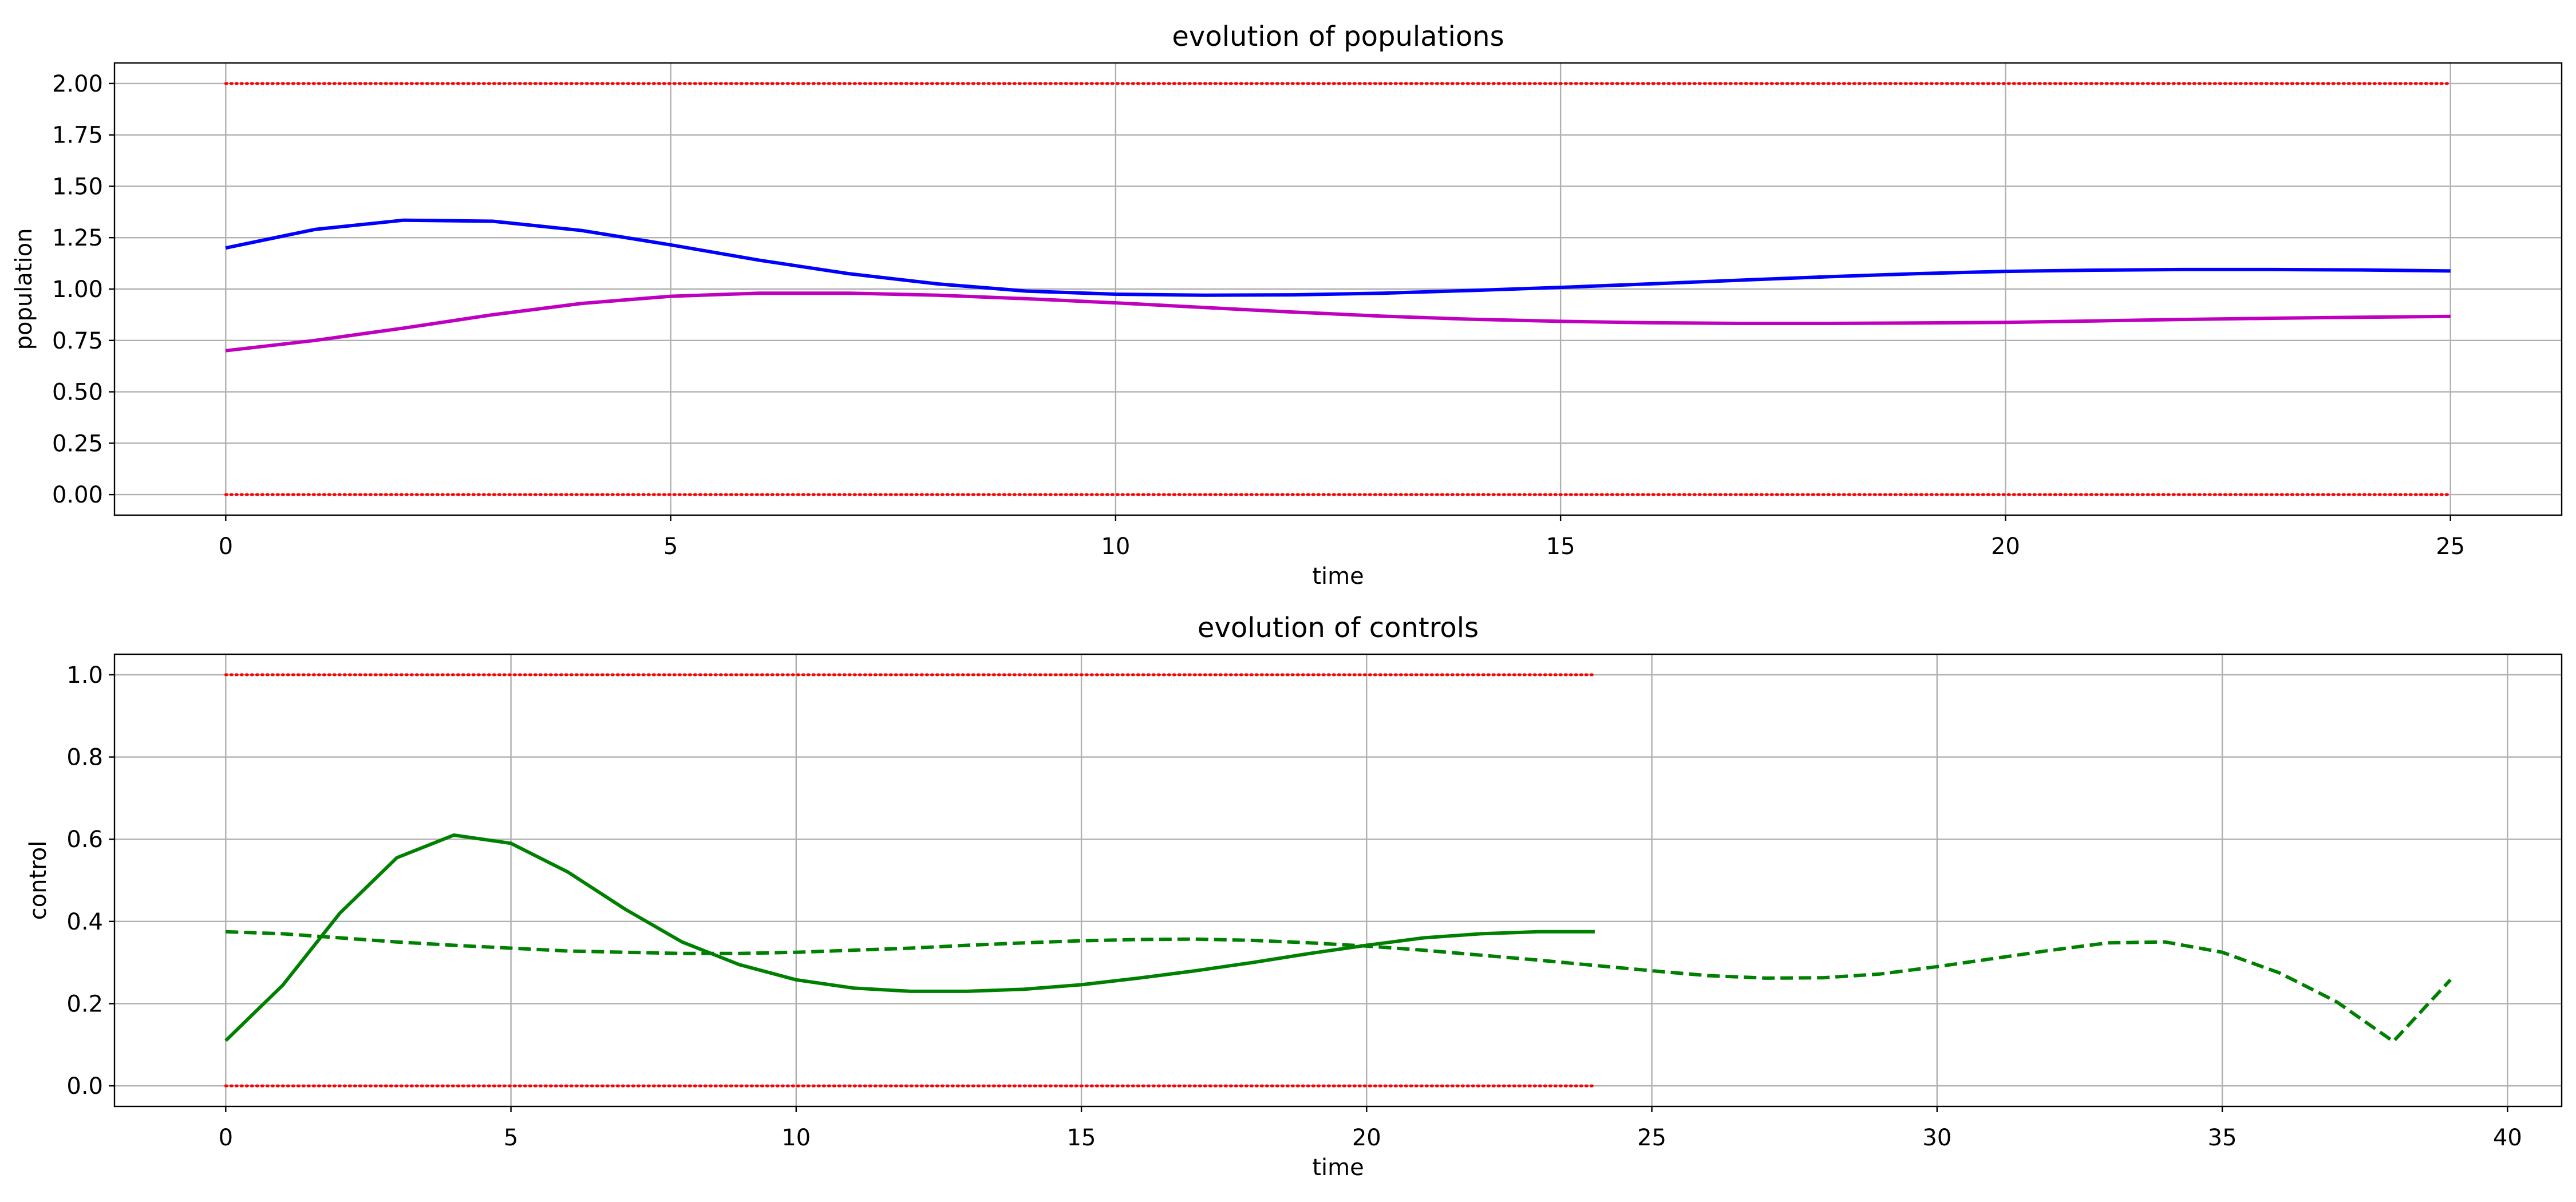  I want to click on y-tick-label: 0.8, so click(84, 758).